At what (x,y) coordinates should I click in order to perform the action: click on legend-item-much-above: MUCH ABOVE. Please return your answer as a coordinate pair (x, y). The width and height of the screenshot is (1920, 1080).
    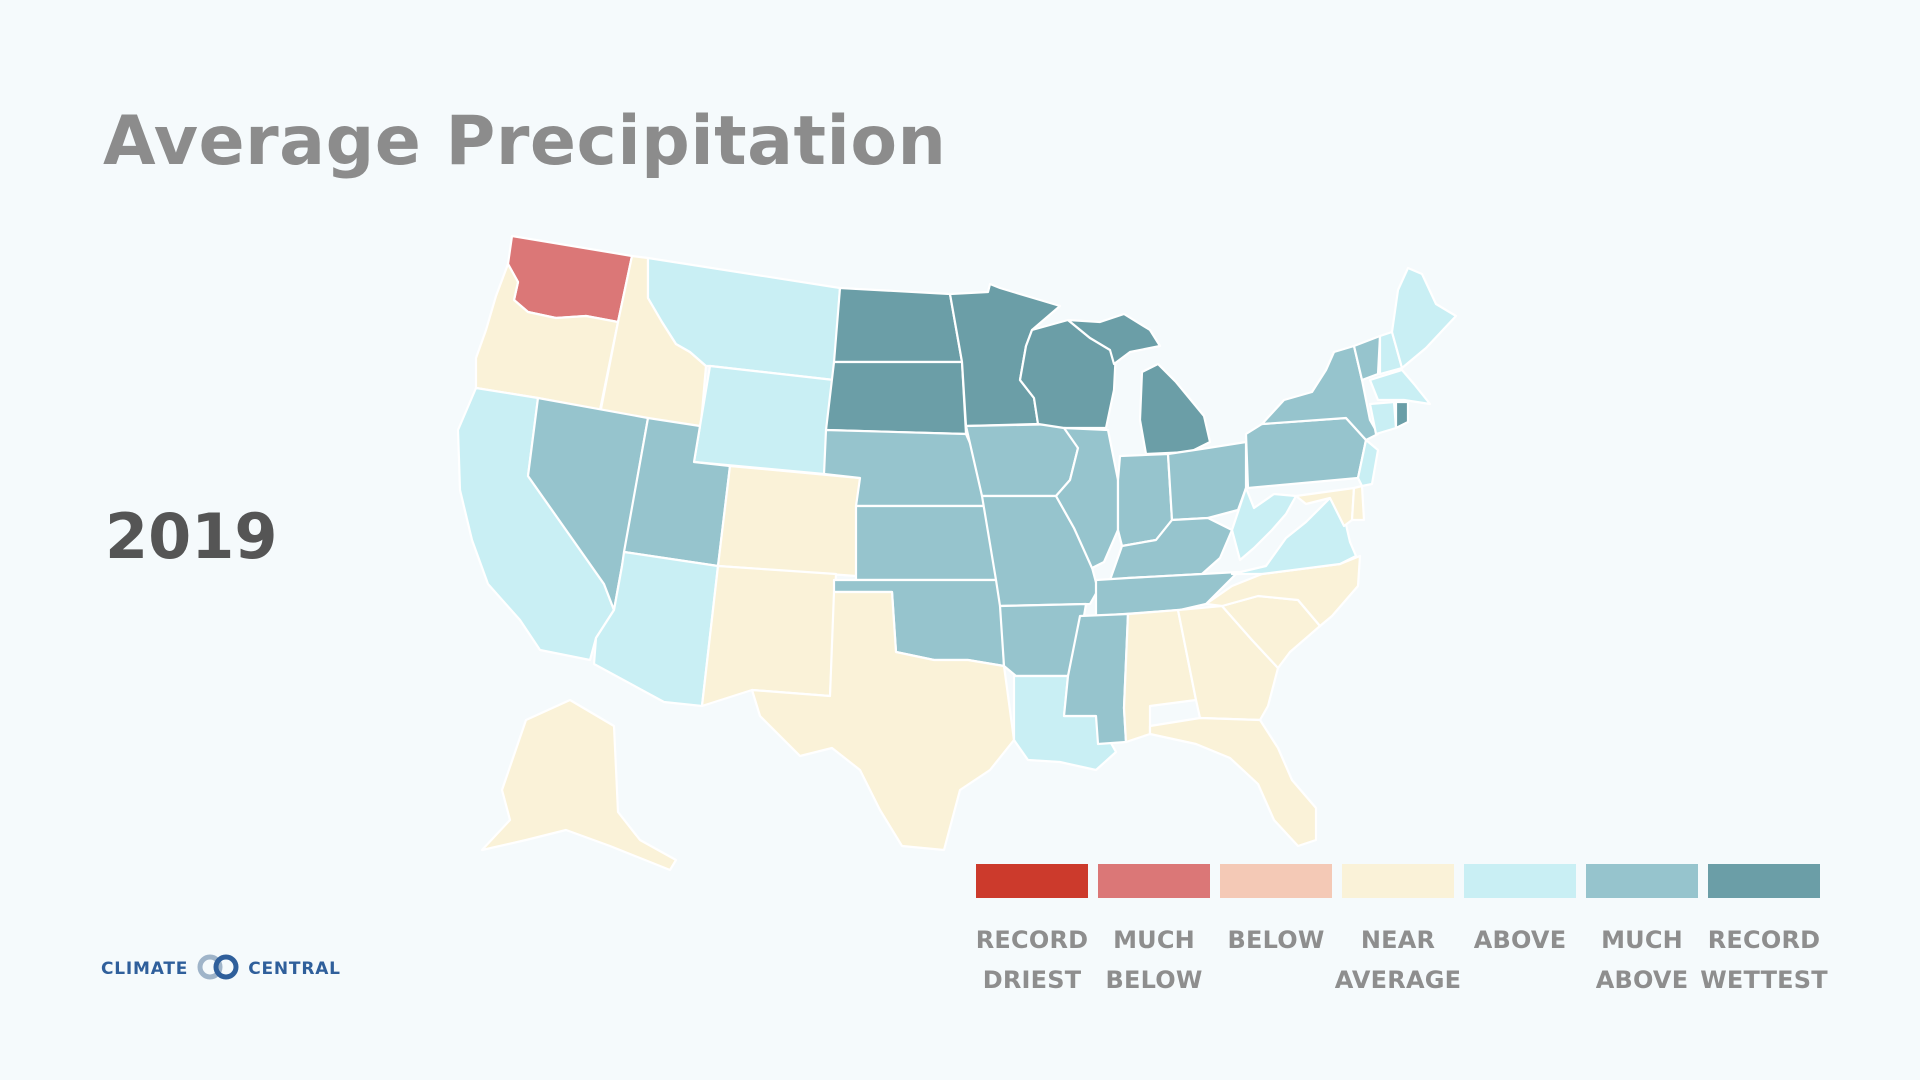
    Looking at the image, I should click on (1642, 929).